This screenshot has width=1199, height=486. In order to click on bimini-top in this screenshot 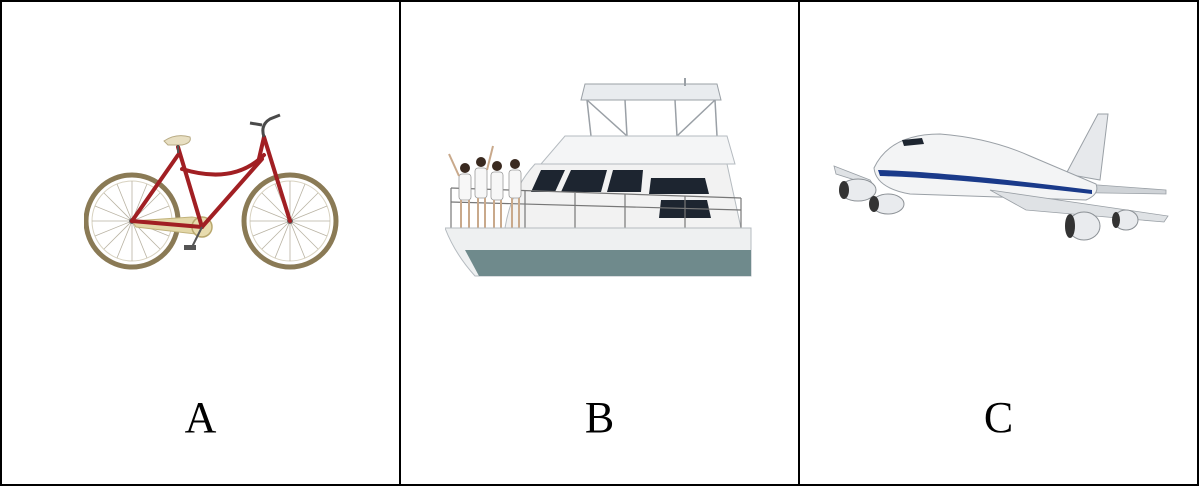, I will do `click(651, 107)`.